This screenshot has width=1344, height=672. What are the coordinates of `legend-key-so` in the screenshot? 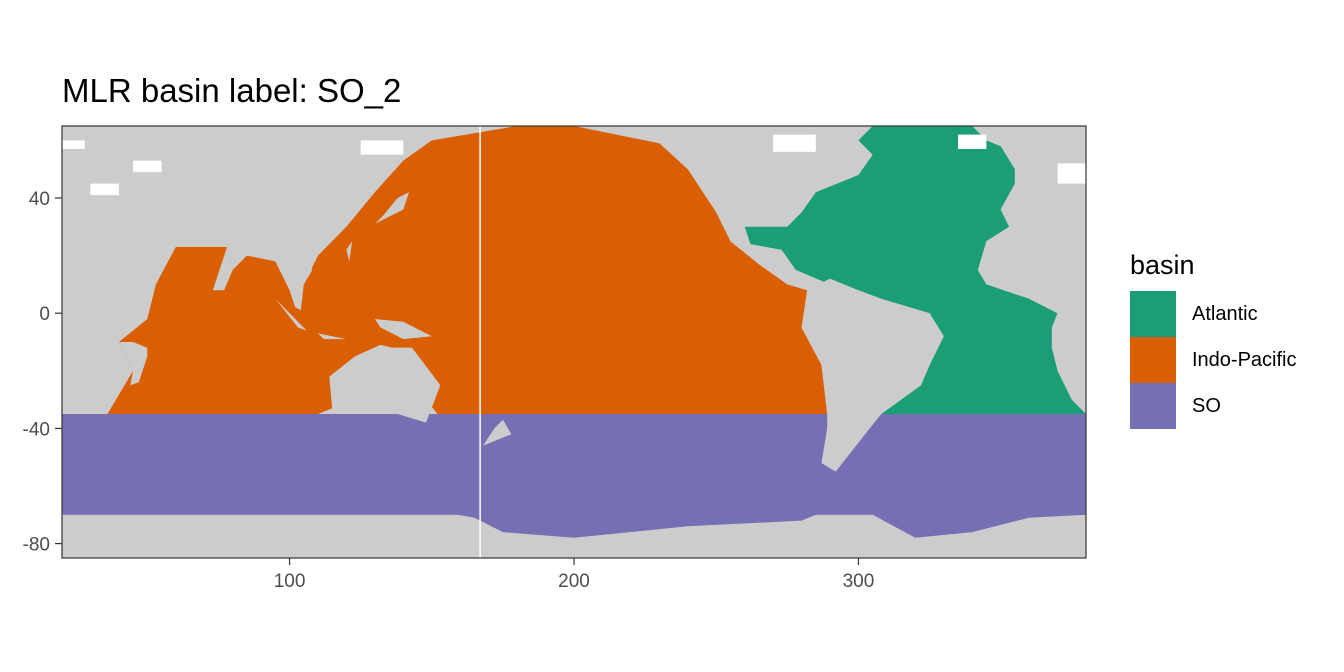 It's located at (1153, 406).